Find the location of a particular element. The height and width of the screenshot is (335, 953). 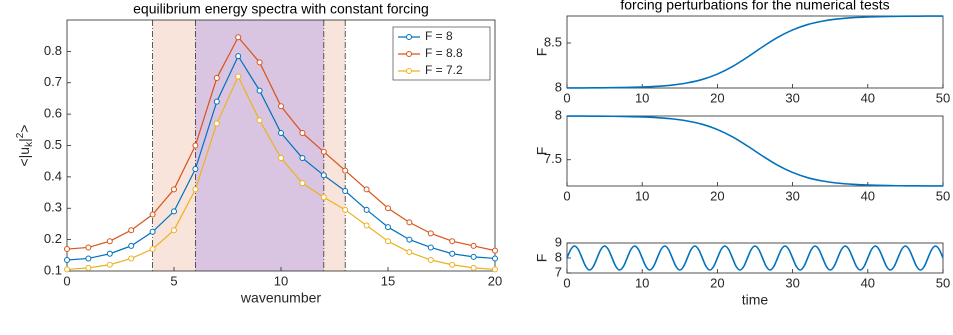

y-axis-label: <|uk|2> is located at coordinates (25, 146).